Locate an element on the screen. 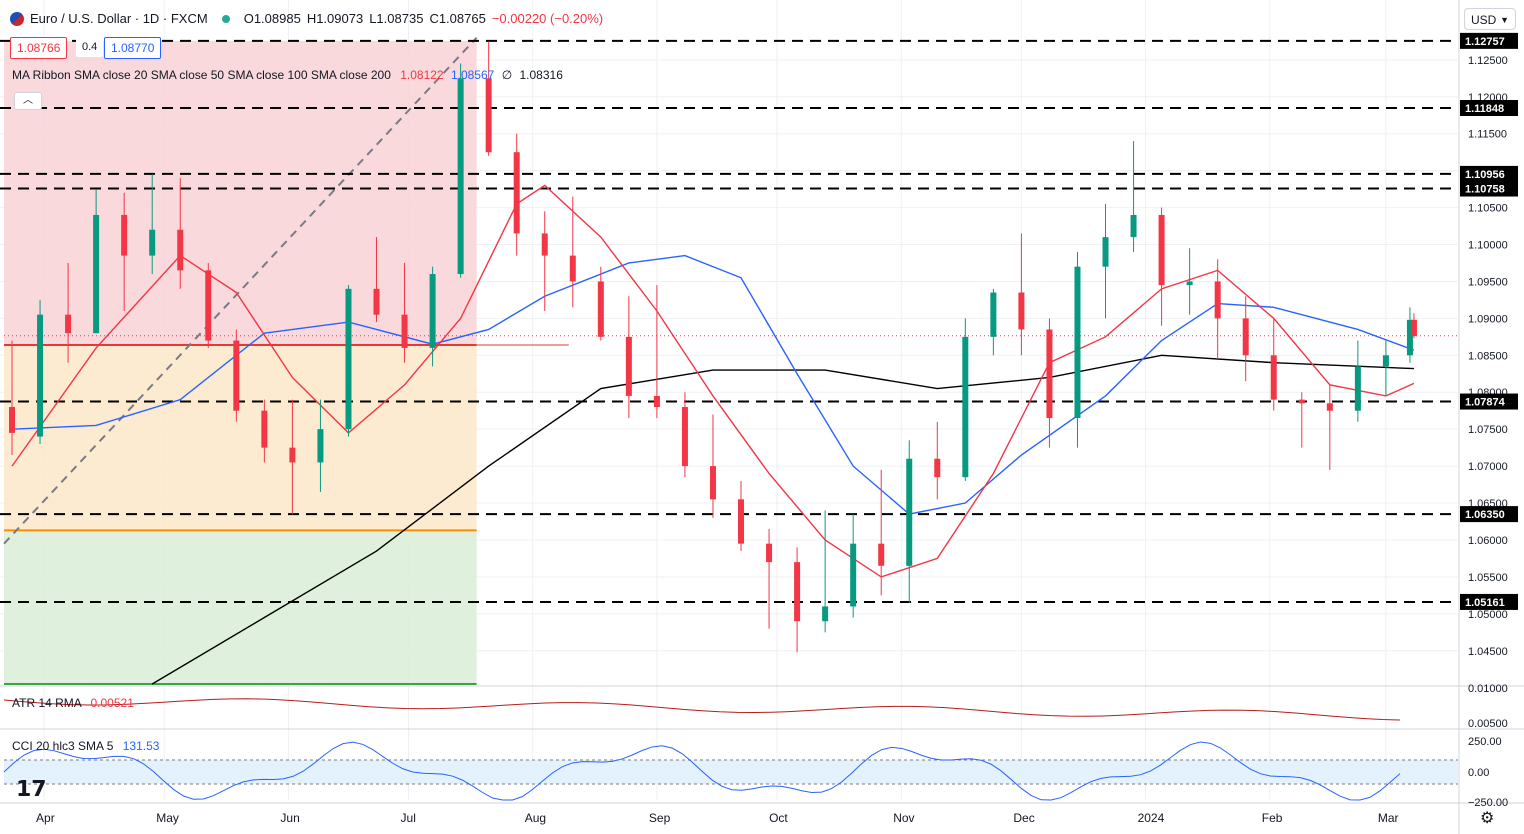 The image size is (1524, 834). buy-price-button: 1.08770 is located at coordinates (133, 48).